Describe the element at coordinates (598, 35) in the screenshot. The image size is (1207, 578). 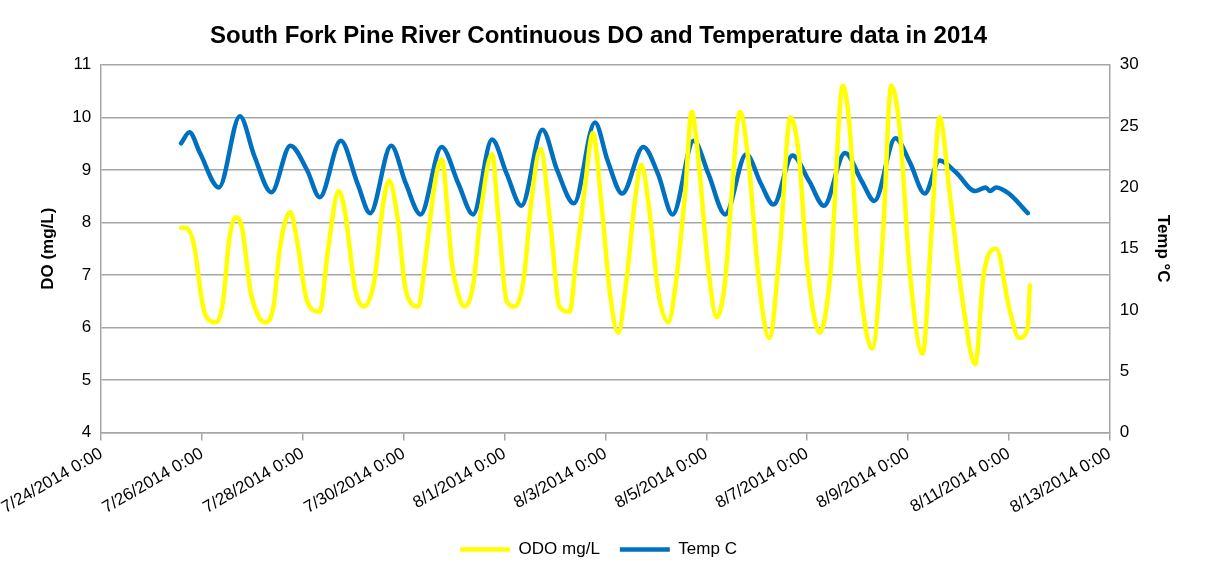
I see `chart-title: South Fork Pine River Continuous DO and Temperature data in 2014` at that location.